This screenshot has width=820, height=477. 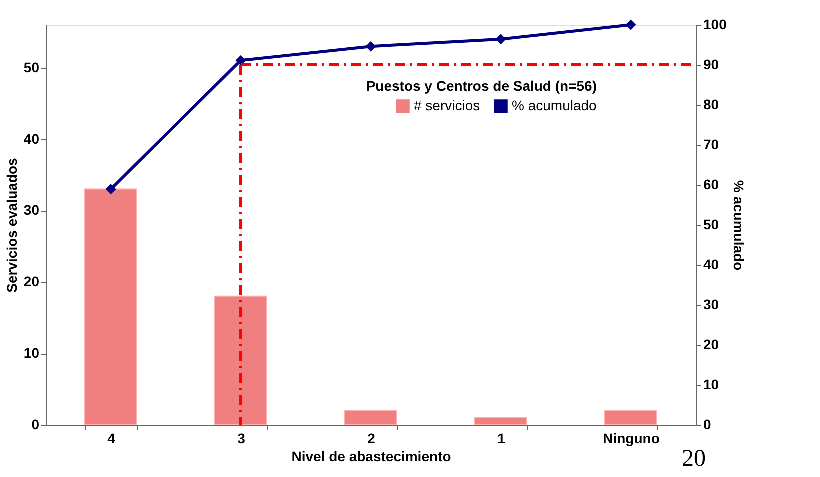 I want to click on y2-tick-label: 0, so click(x=708, y=424).